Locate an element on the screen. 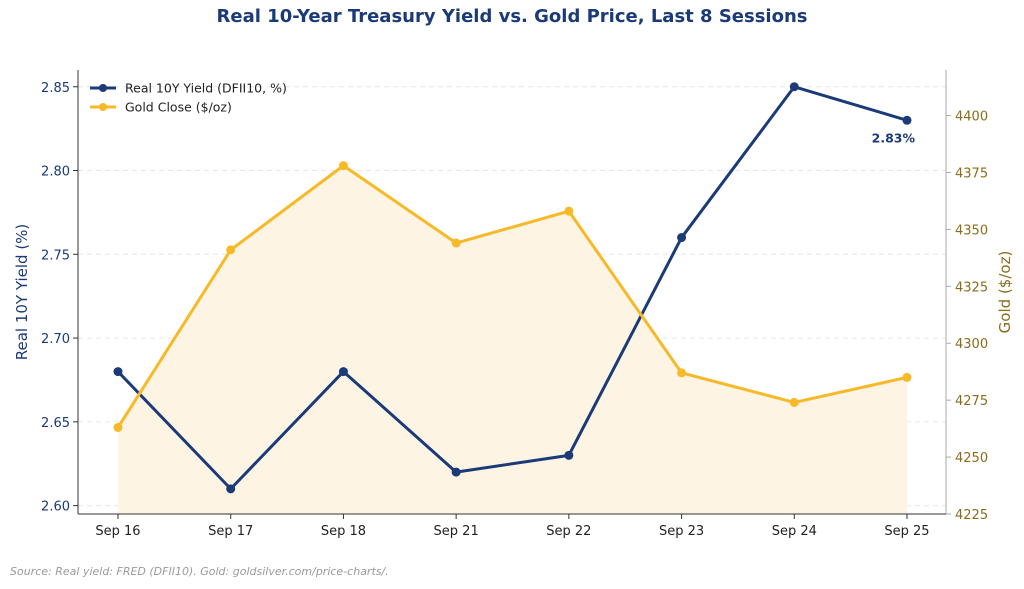 The image size is (1024, 589). right-tick-label: 4275 is located at coordinates (971, 401).